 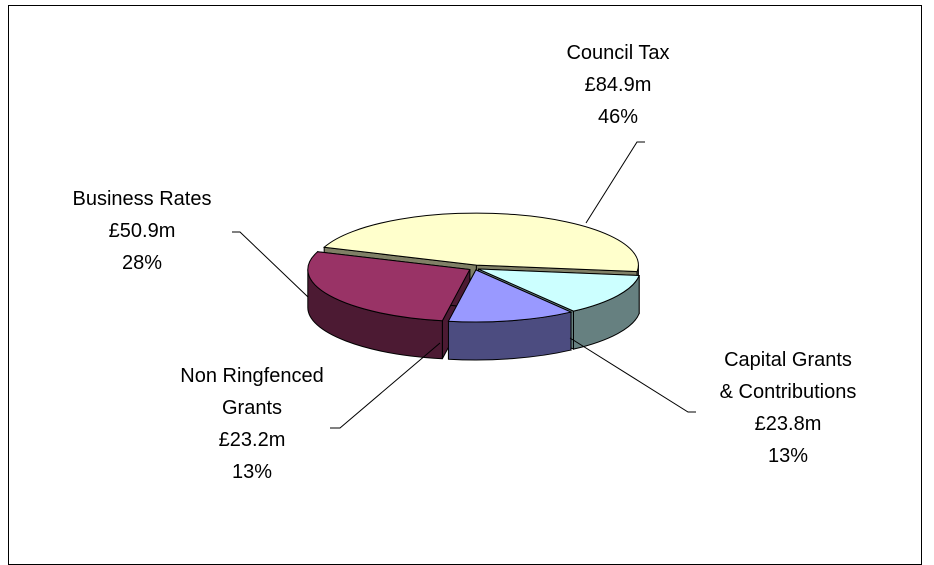 I want to click on leader-line-capital-grants, so click(x=632, y=375).